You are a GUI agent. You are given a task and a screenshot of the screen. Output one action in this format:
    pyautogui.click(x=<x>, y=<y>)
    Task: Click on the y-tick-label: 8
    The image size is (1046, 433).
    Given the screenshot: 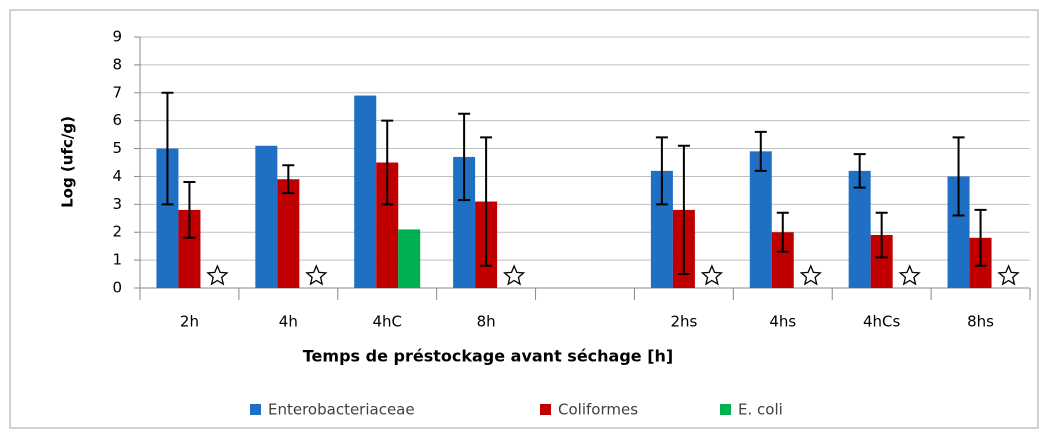 What is the action you would take?
    pyautogui.click(x=117, y=64)
    